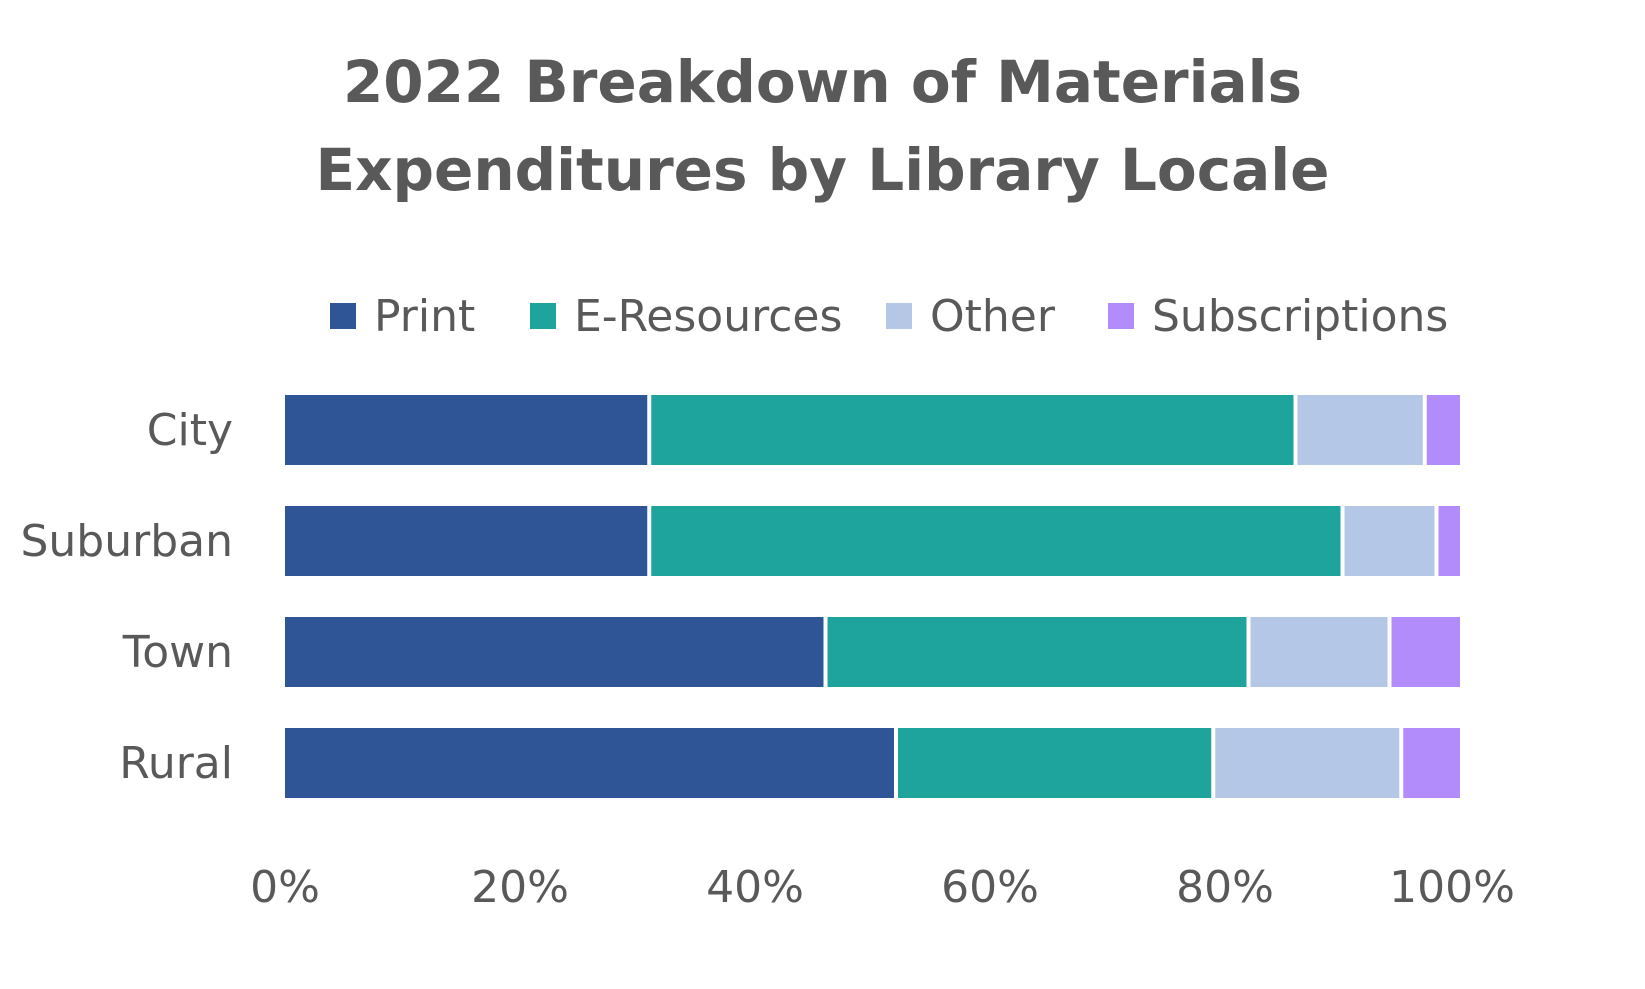 The height and width of the screenshot is (989, 1645). What do you see at coordinates (1307, 763) in the screenshot?
I see `bar-rural-other` at bounding box center [1307, 763].